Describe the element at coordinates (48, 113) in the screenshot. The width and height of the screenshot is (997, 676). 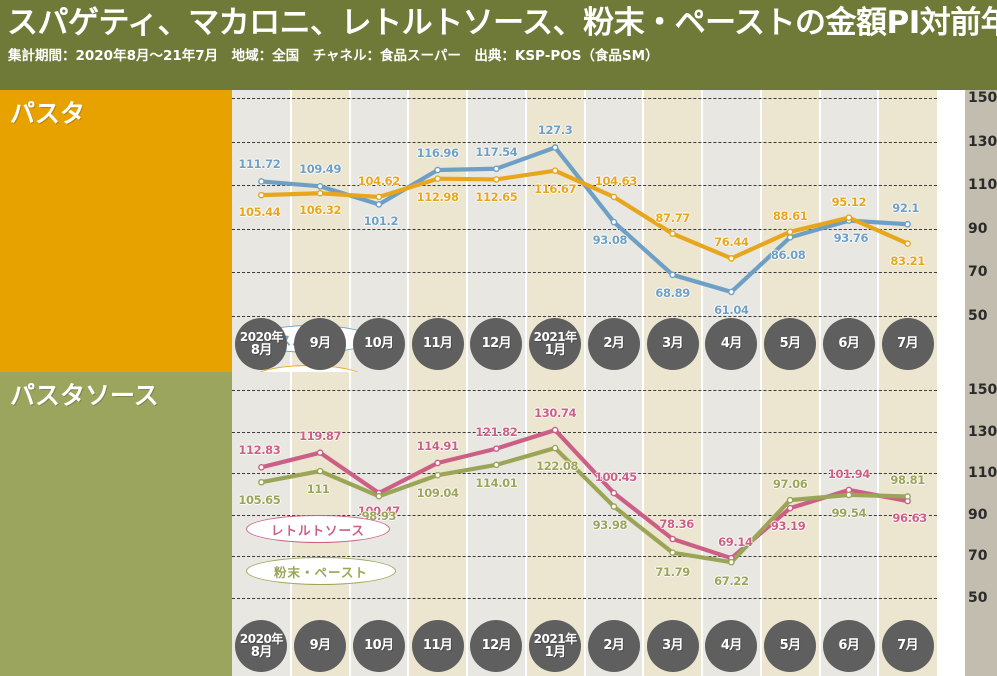
I see `category-label-pasta: パスタ` at that location.